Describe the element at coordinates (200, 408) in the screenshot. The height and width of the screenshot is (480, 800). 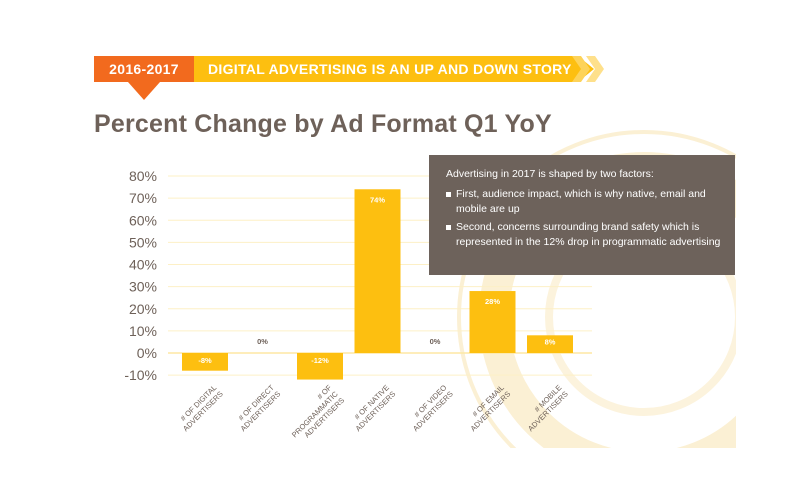
I see `x-tick-label: # OF DIGITALADVERTISERS` at that location.